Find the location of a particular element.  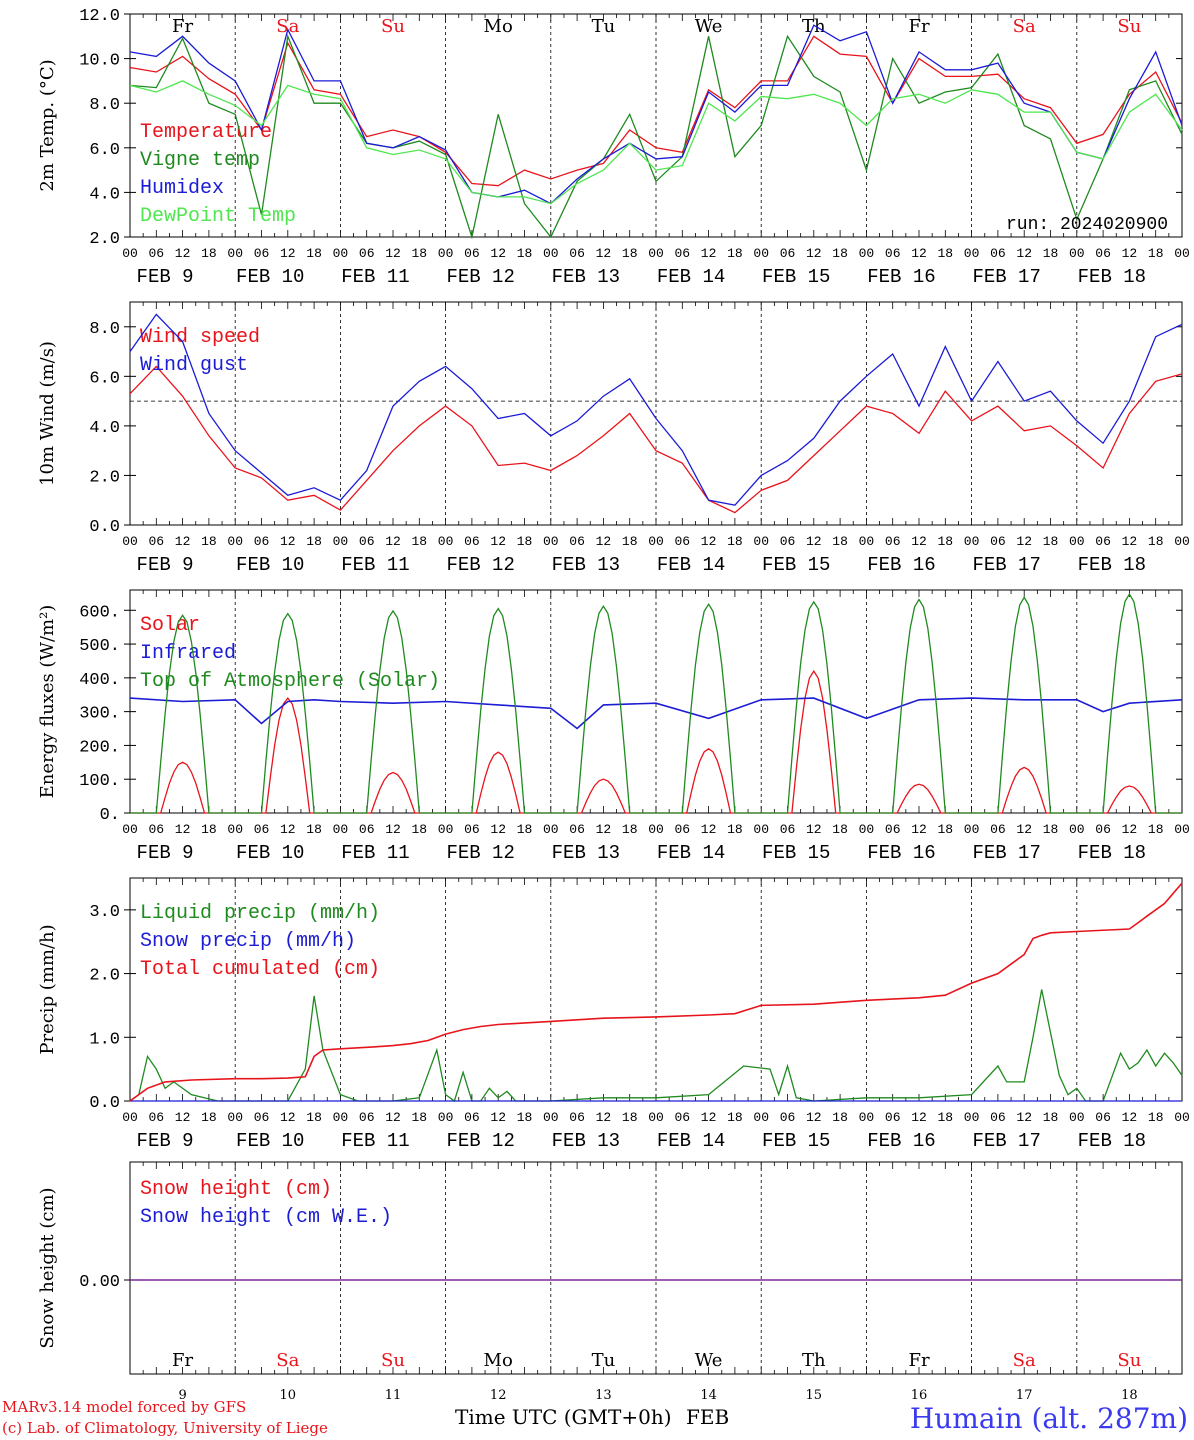

run-annotation: run: 2024020900 is located at coordinates (1087, 225).